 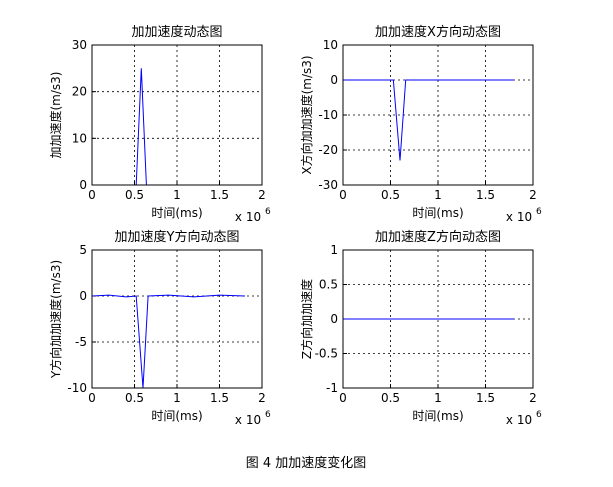 I want to click on y-tick-label: 1, so click(x=334, y=250).